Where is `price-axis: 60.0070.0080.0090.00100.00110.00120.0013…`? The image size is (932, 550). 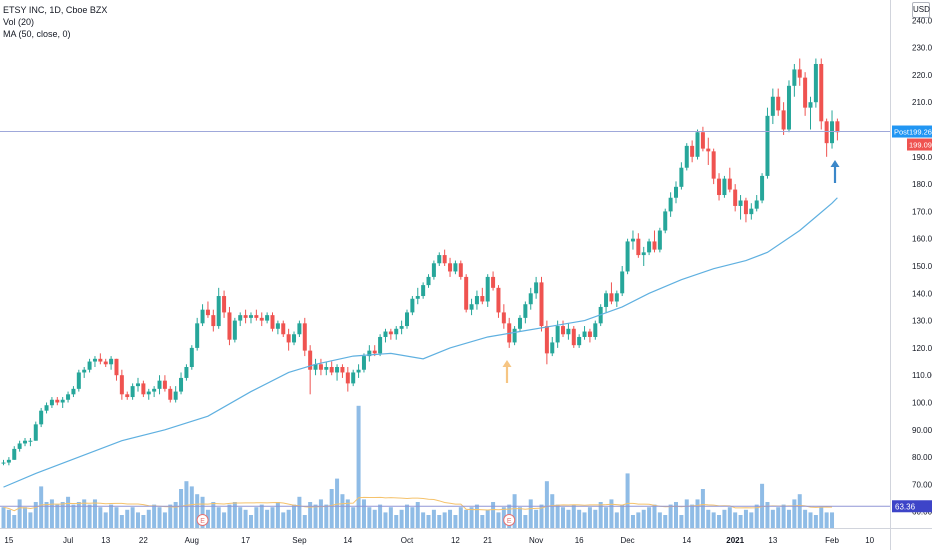 price-axis: 60.0070.0080.0090.00100.00110.00120.0013… is located at coordinates (912, 266).